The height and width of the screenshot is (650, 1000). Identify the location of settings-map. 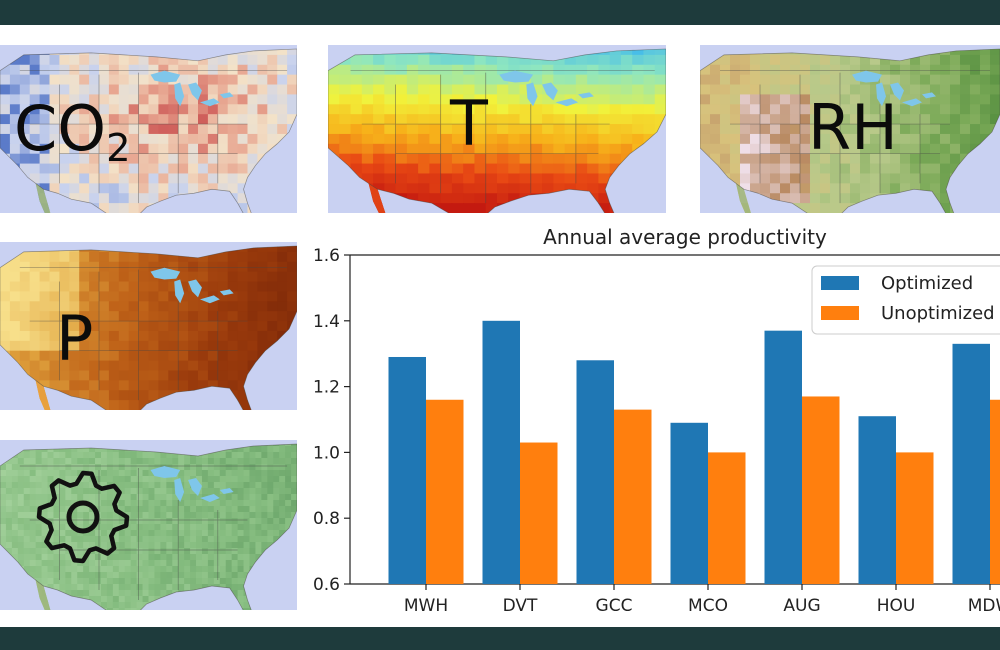
(148, 525).